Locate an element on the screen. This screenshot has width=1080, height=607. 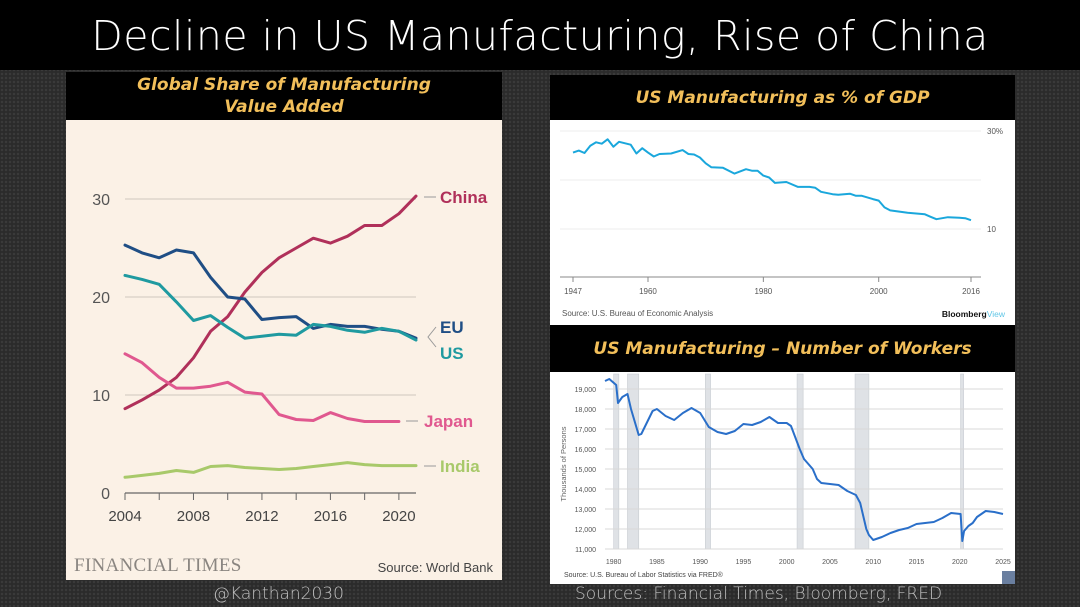
y-tick-label: 11,000 is located at coordinates (585, 550).